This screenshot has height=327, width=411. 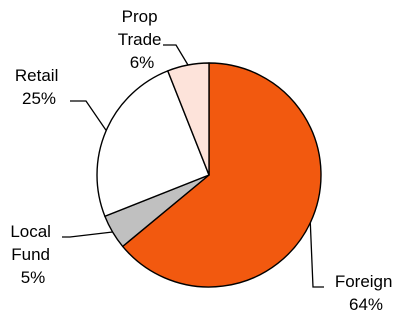 I want to click on label-name-prop-trade-1: Prop, so click(x=140, y=16).